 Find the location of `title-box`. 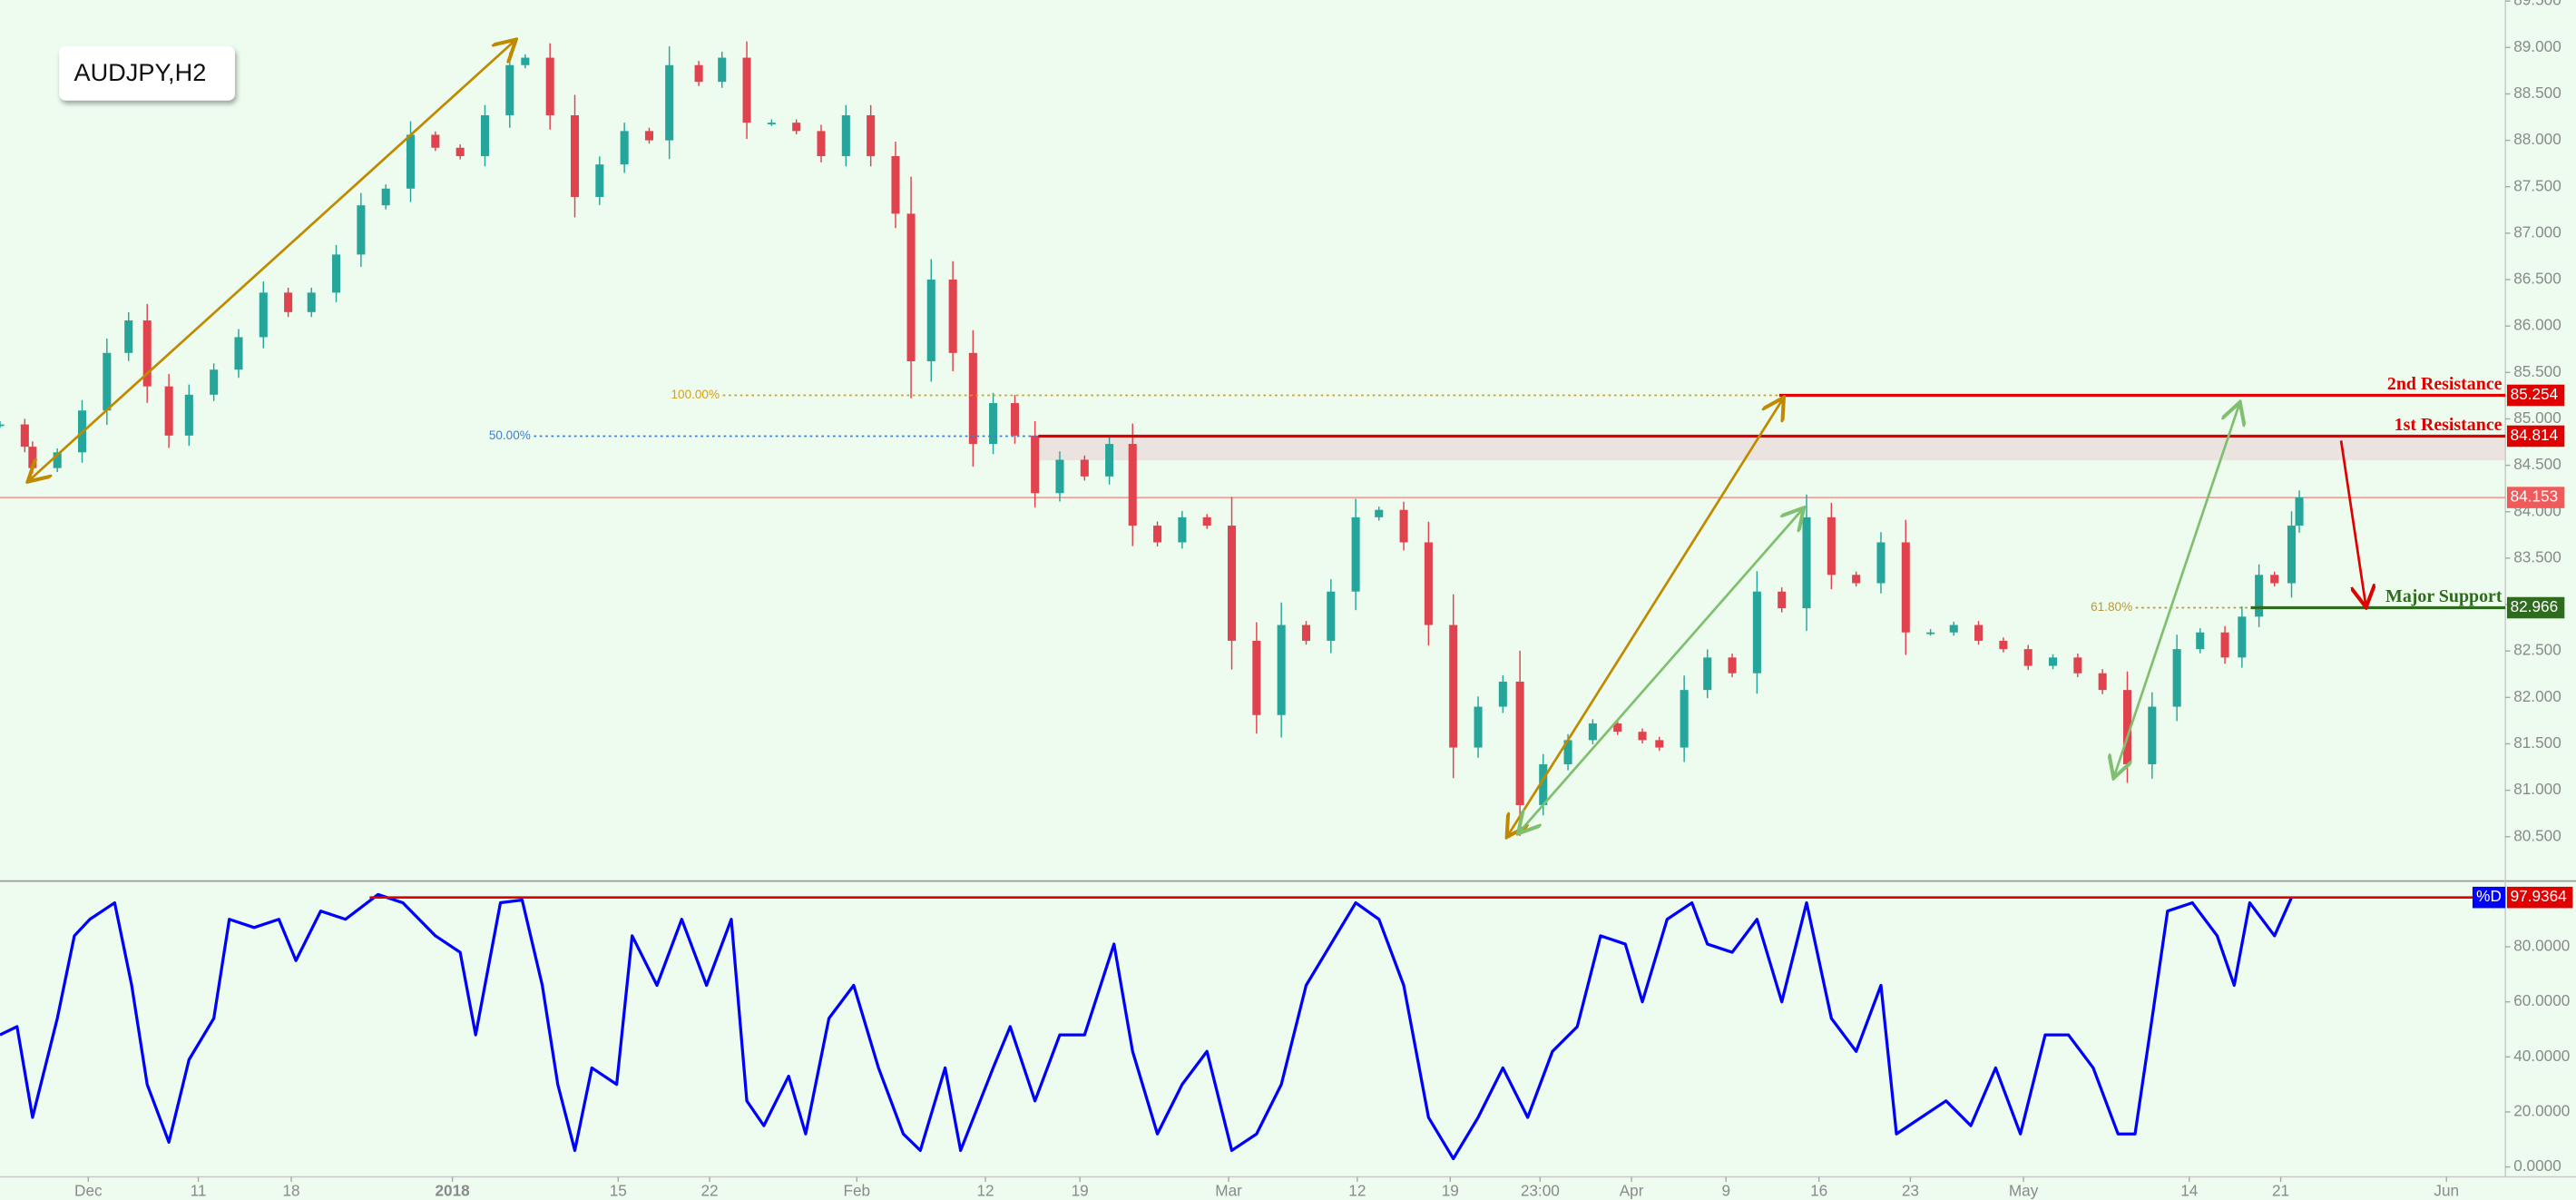

title-box is located at coordinates (147, 73).